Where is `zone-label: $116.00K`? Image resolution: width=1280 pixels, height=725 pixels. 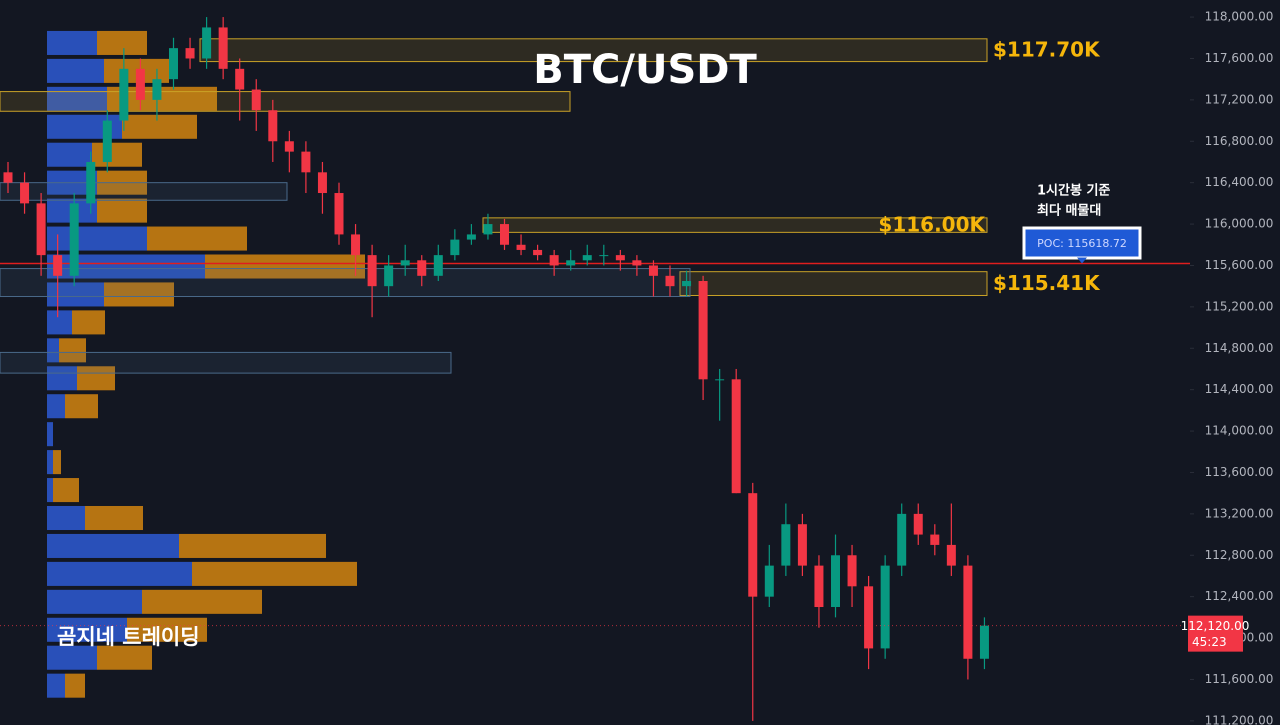 zone-label: $116.00K is located at coordinates (932, 225).